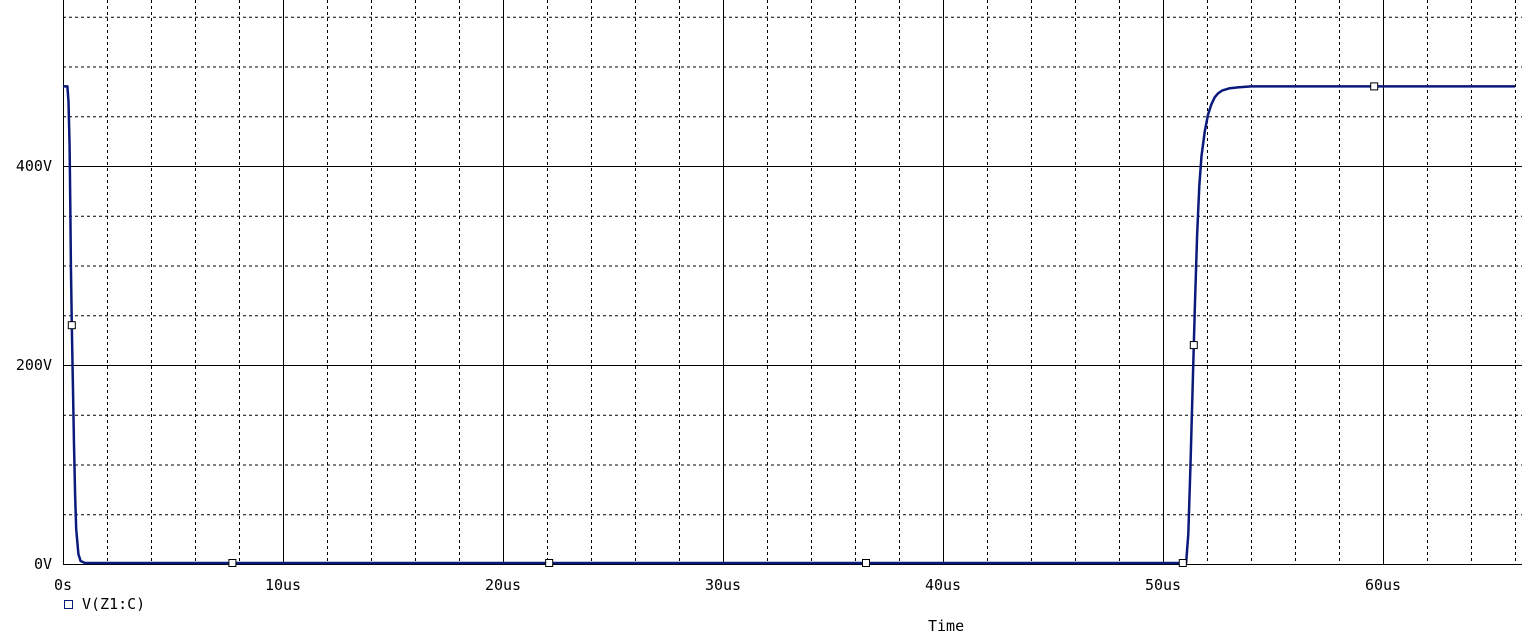  I want to click on x-axis-title: Time, so click(946, 626).